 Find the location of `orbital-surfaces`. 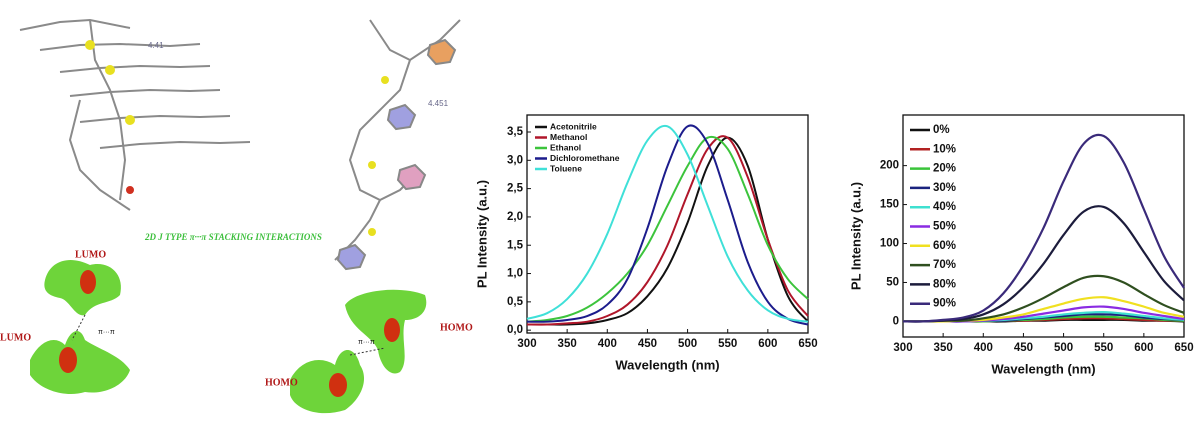

orbital-surfaces is located at coordinates (228, 337).